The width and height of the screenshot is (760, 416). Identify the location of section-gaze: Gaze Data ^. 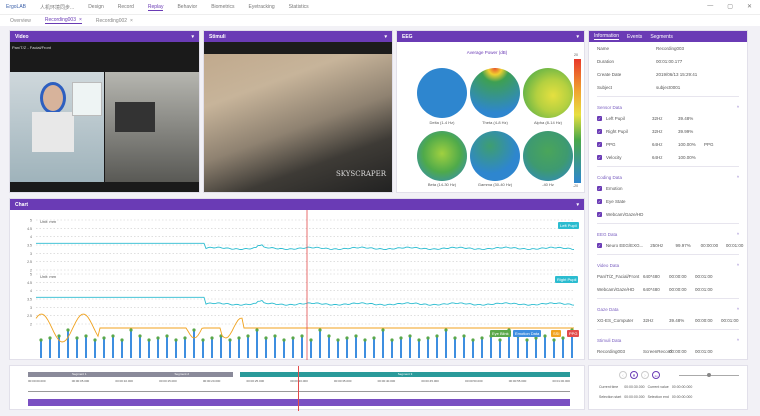
(668, 307).